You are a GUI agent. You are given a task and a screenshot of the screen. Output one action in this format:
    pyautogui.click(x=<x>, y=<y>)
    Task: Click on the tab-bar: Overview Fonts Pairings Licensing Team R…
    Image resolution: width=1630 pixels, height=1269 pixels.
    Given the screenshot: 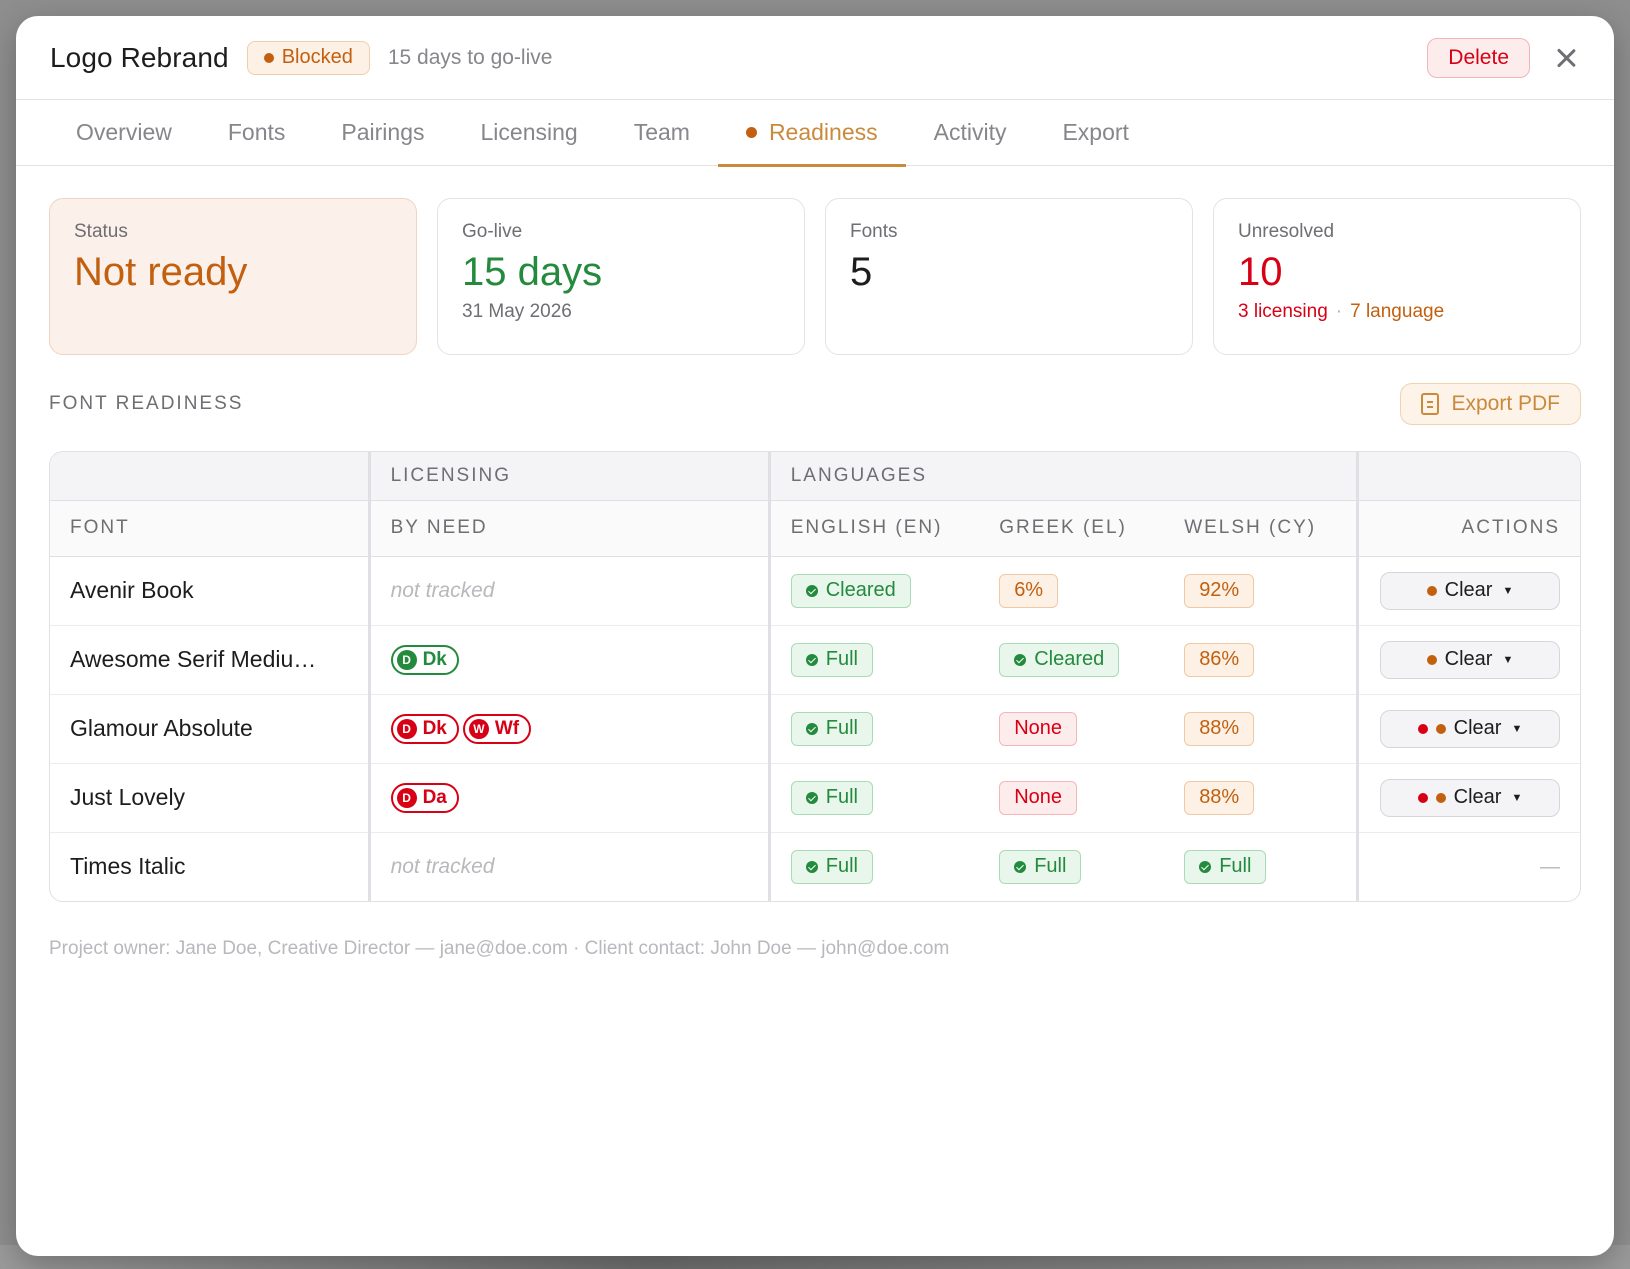 What is the action you would take?
    pyautogui.click(x=815, y=133)
    